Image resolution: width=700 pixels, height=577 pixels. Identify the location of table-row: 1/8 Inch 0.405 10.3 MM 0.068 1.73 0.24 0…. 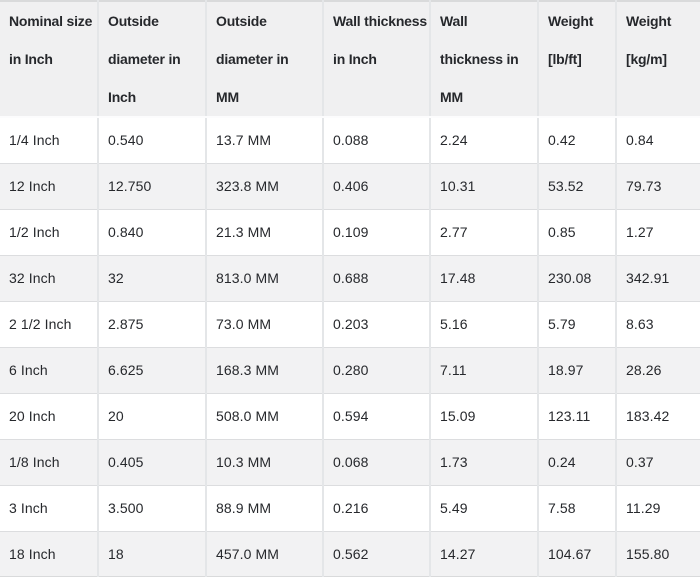
(350, 461).